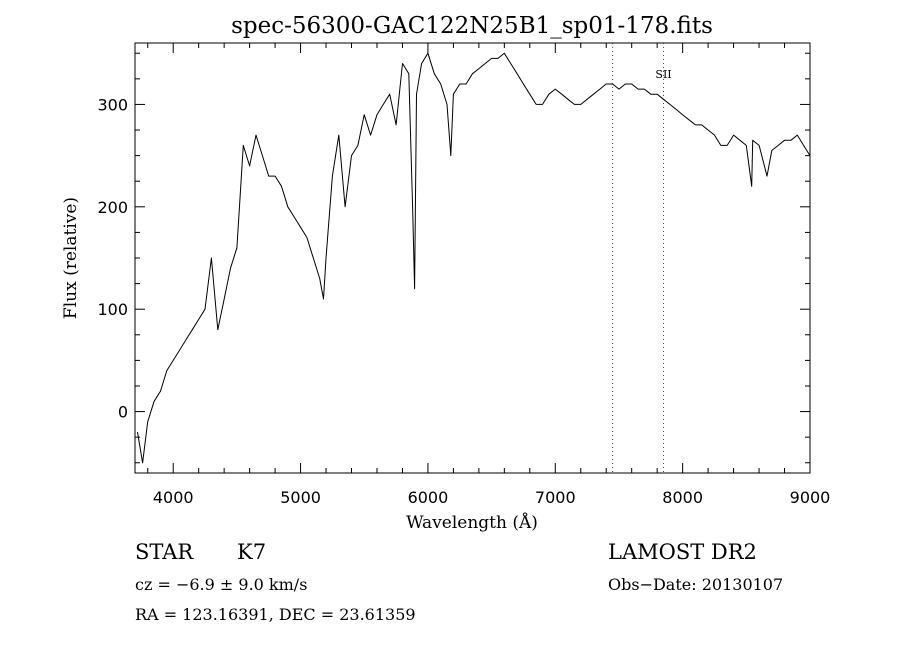 The image size is (900, 650). What do you see at coordinates (112, 207) in the screenshot?
I see `y-tick-label: 200` at bounding box center [112, 207].